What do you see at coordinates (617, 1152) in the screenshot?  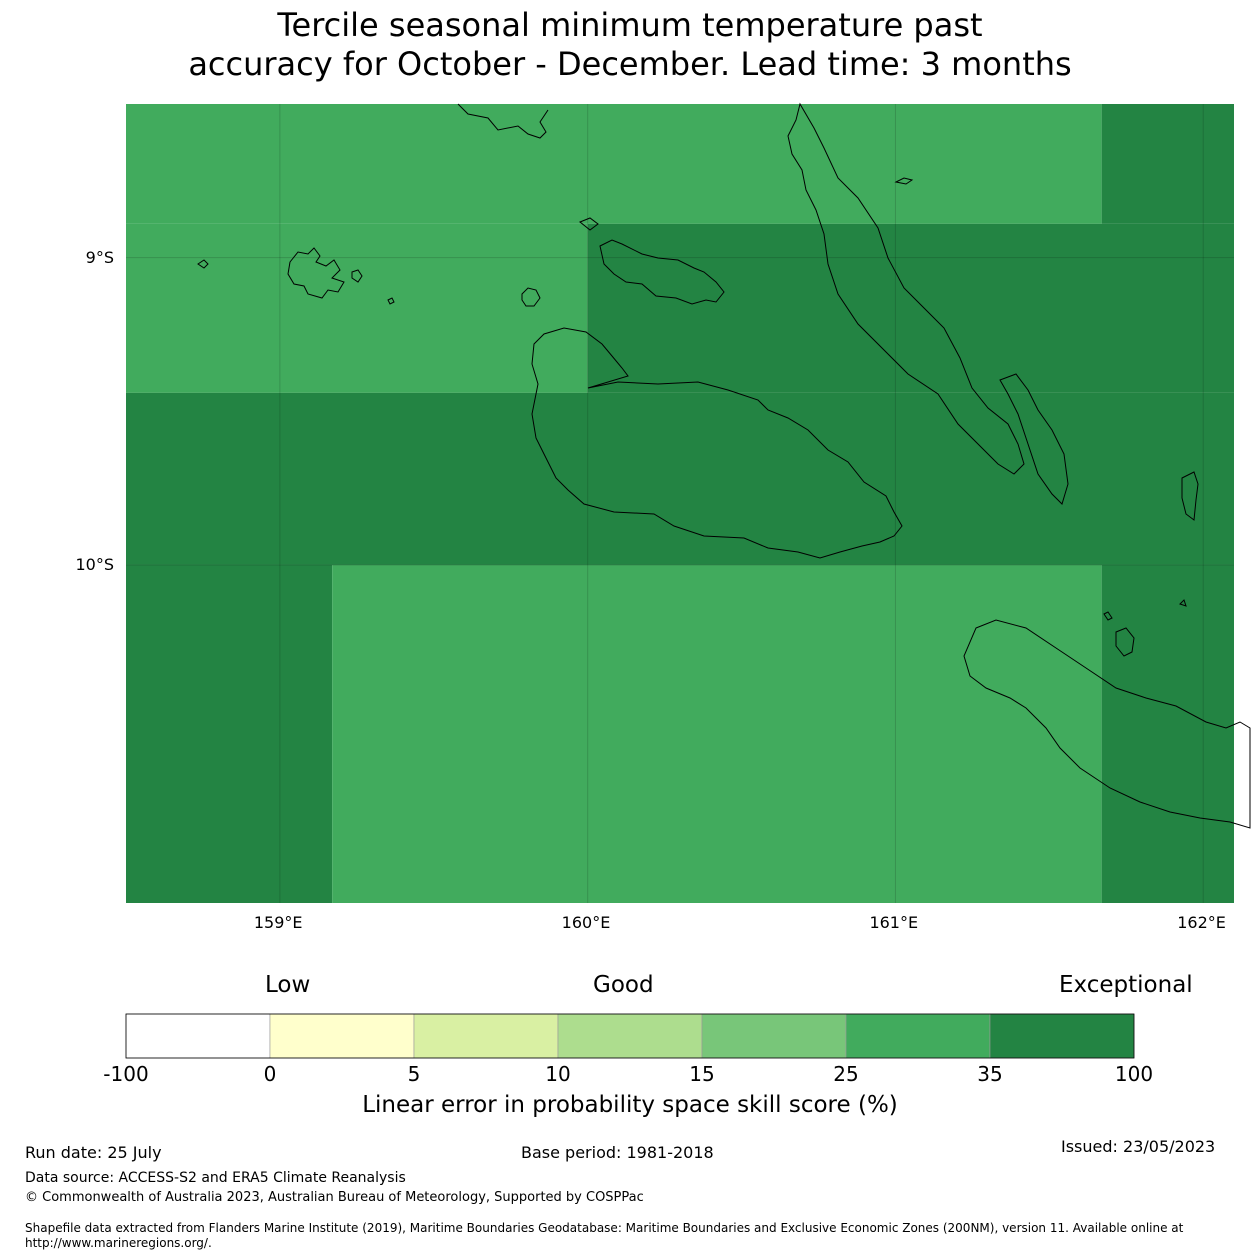 I see `base-period: Base period: 1981-2018` at bounding box center [617, 1152].